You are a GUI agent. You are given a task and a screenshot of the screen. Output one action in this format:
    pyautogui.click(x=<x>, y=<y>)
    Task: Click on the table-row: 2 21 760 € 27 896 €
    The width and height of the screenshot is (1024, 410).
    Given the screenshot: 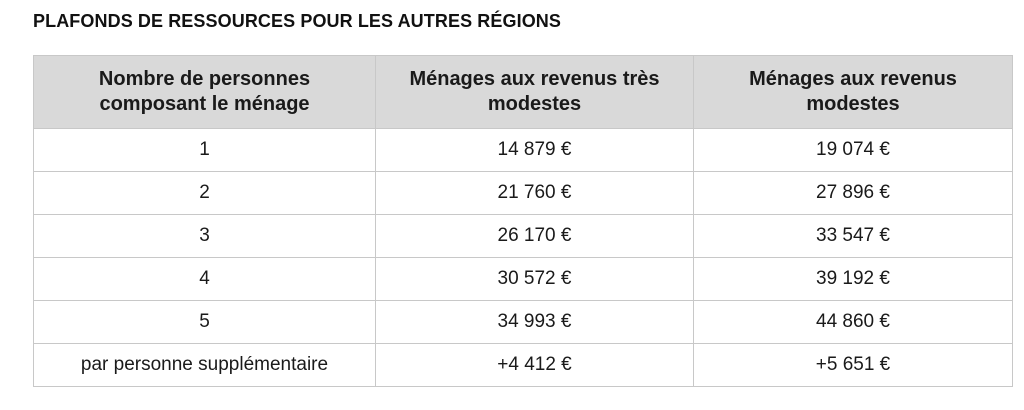 What is the action you would take?
    pyautogui.click(x=523, y=193)
    